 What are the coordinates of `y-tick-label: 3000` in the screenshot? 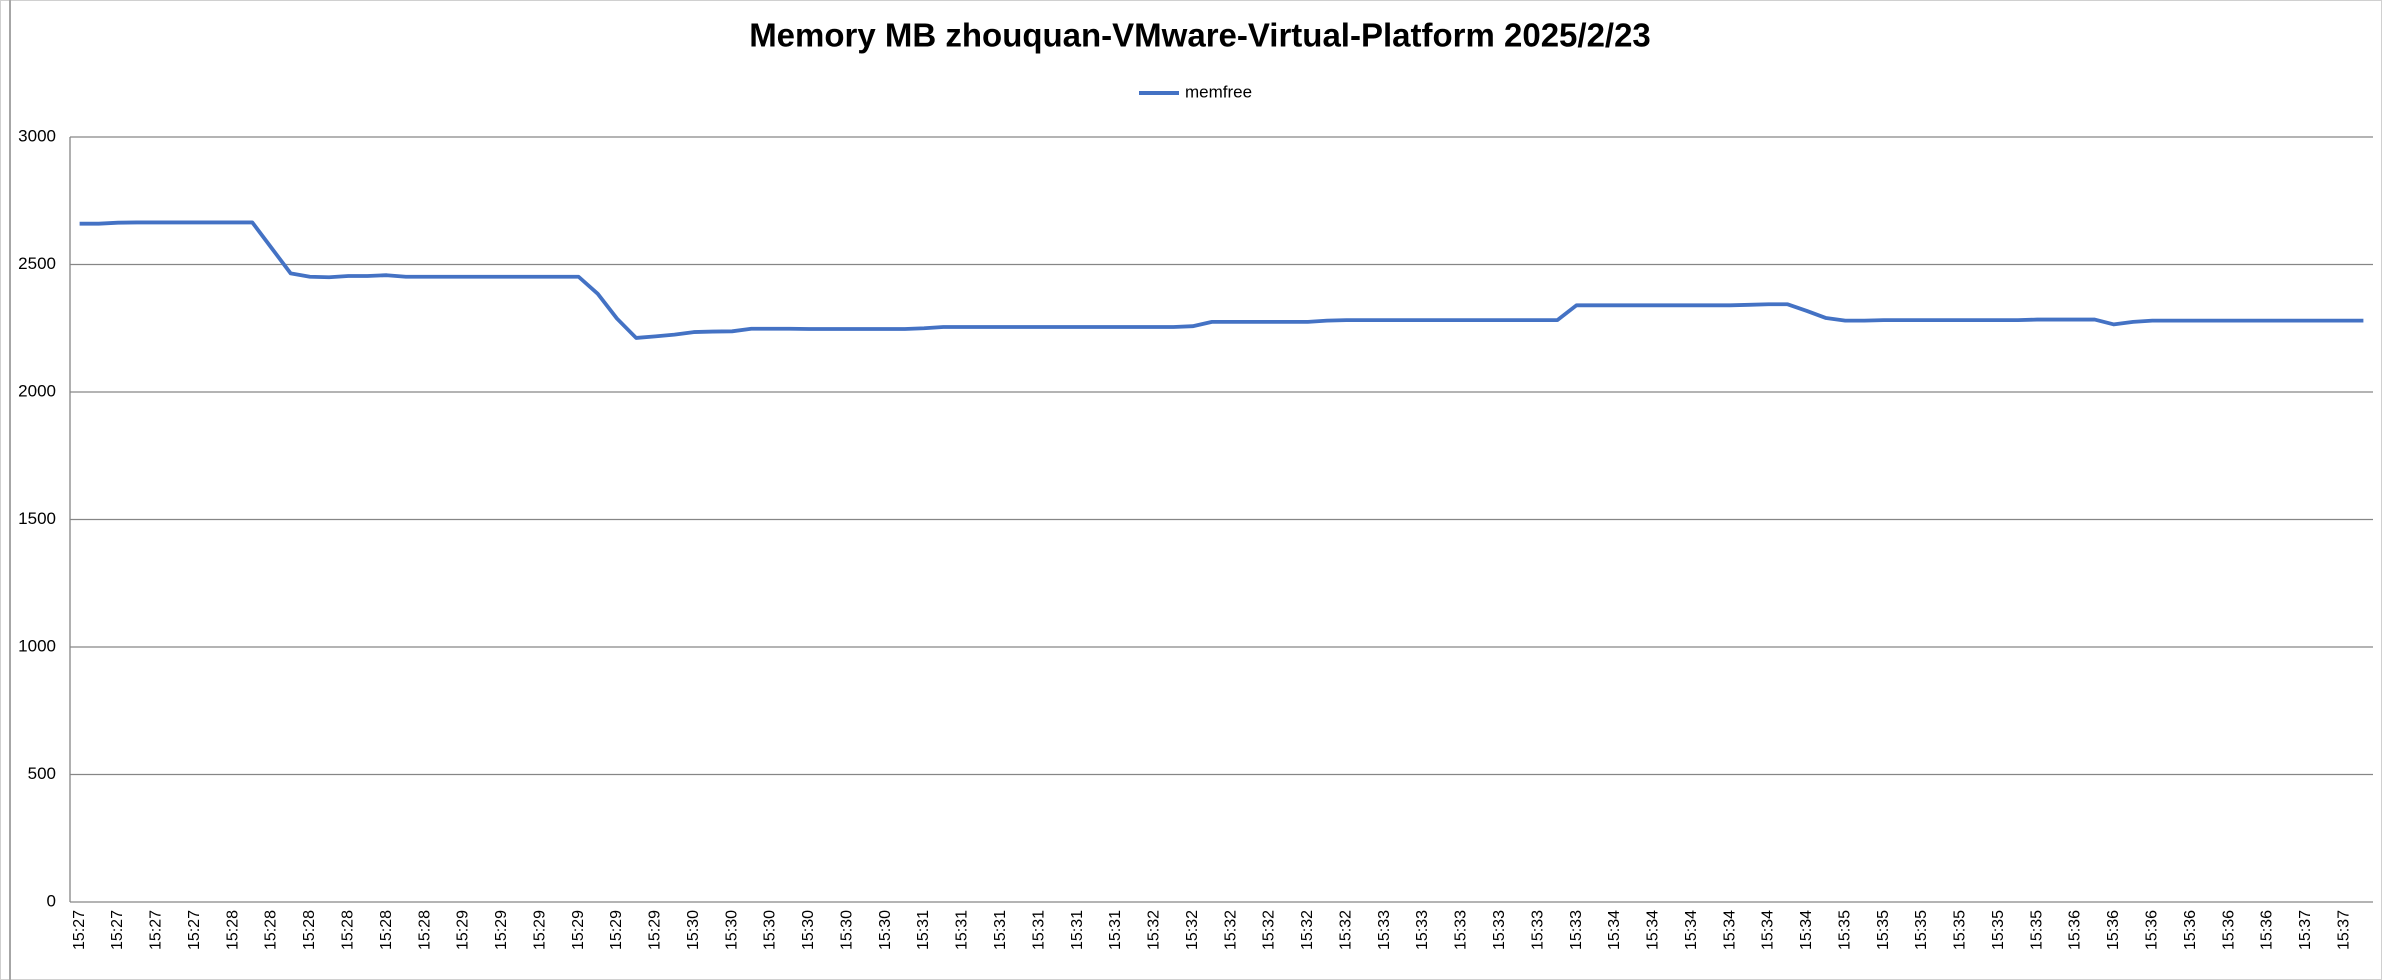 It's located at (37, 135).